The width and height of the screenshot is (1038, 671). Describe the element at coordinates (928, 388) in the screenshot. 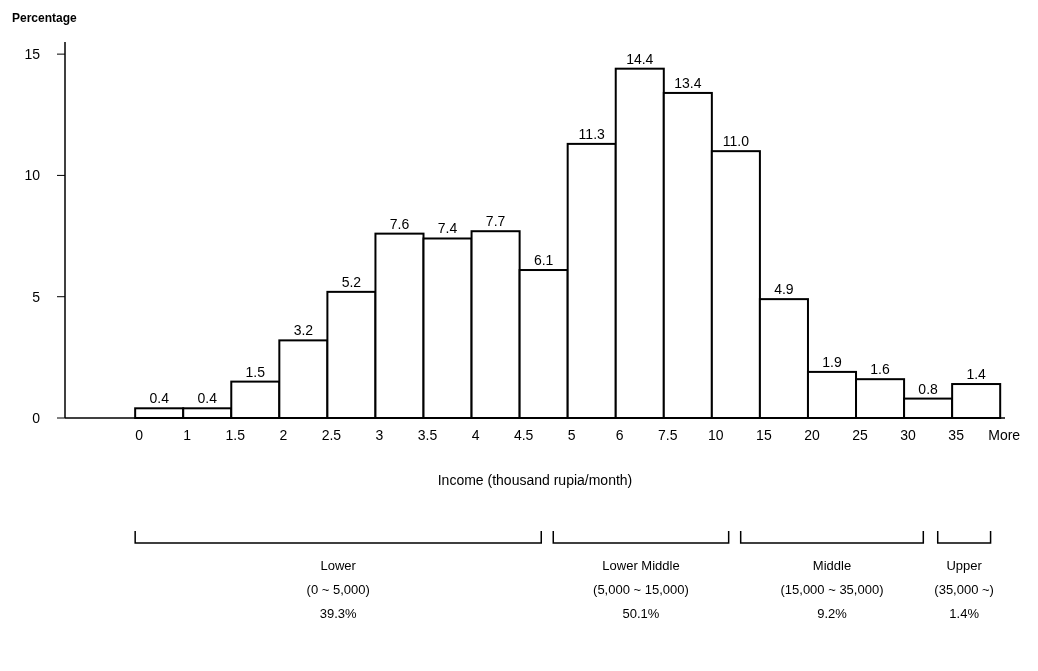

I see `data-label: 0.8` at that location.